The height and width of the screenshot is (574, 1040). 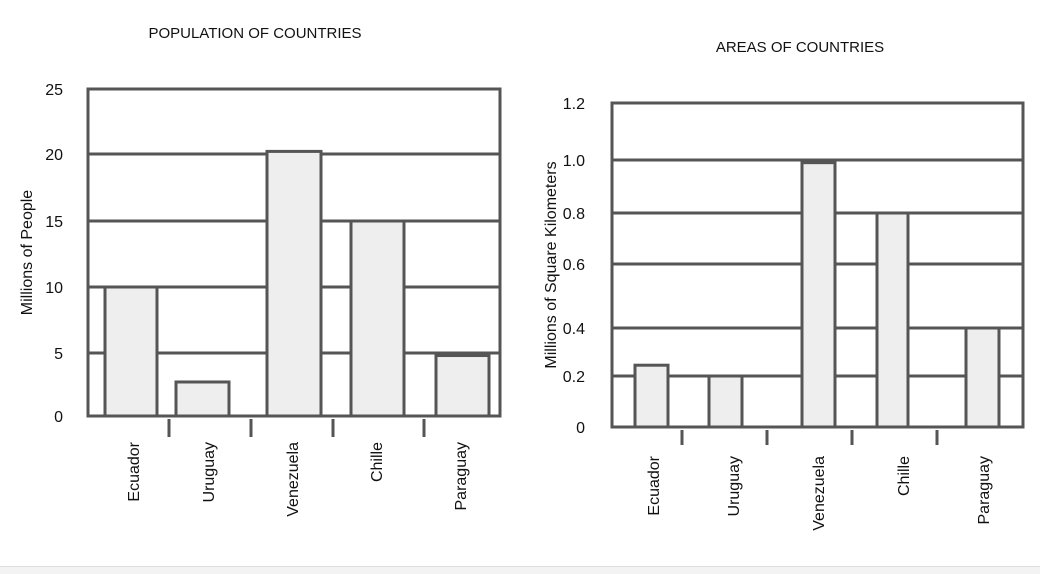 What do you see at coordinates (551, 264) in the screenshot?
I see `y-axis-label: Millions of Square Kilometers` at bounding box center [551, 264].